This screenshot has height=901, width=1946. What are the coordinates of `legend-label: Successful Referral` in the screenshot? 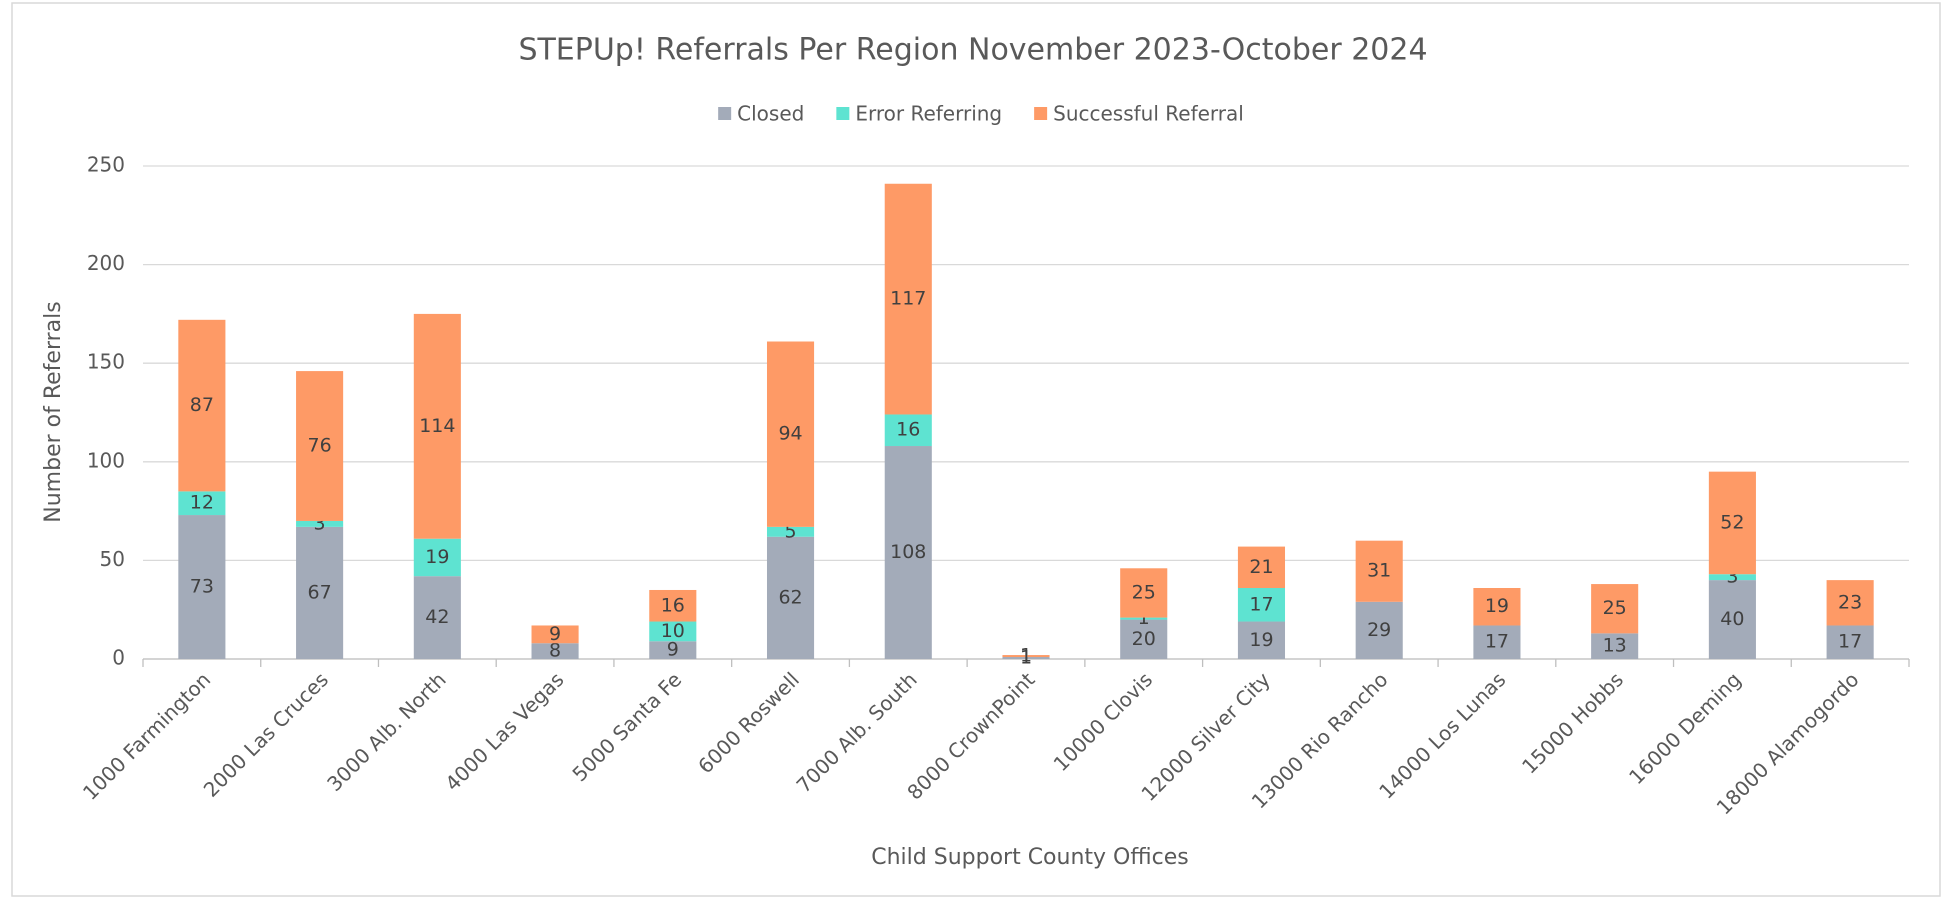 It's located at (1148, 114).